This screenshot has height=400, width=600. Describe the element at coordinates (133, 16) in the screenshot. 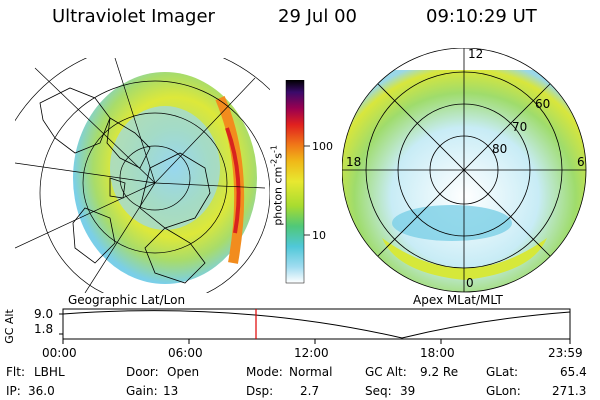

I see `app-title: Ultraviolet Imager` at that location.